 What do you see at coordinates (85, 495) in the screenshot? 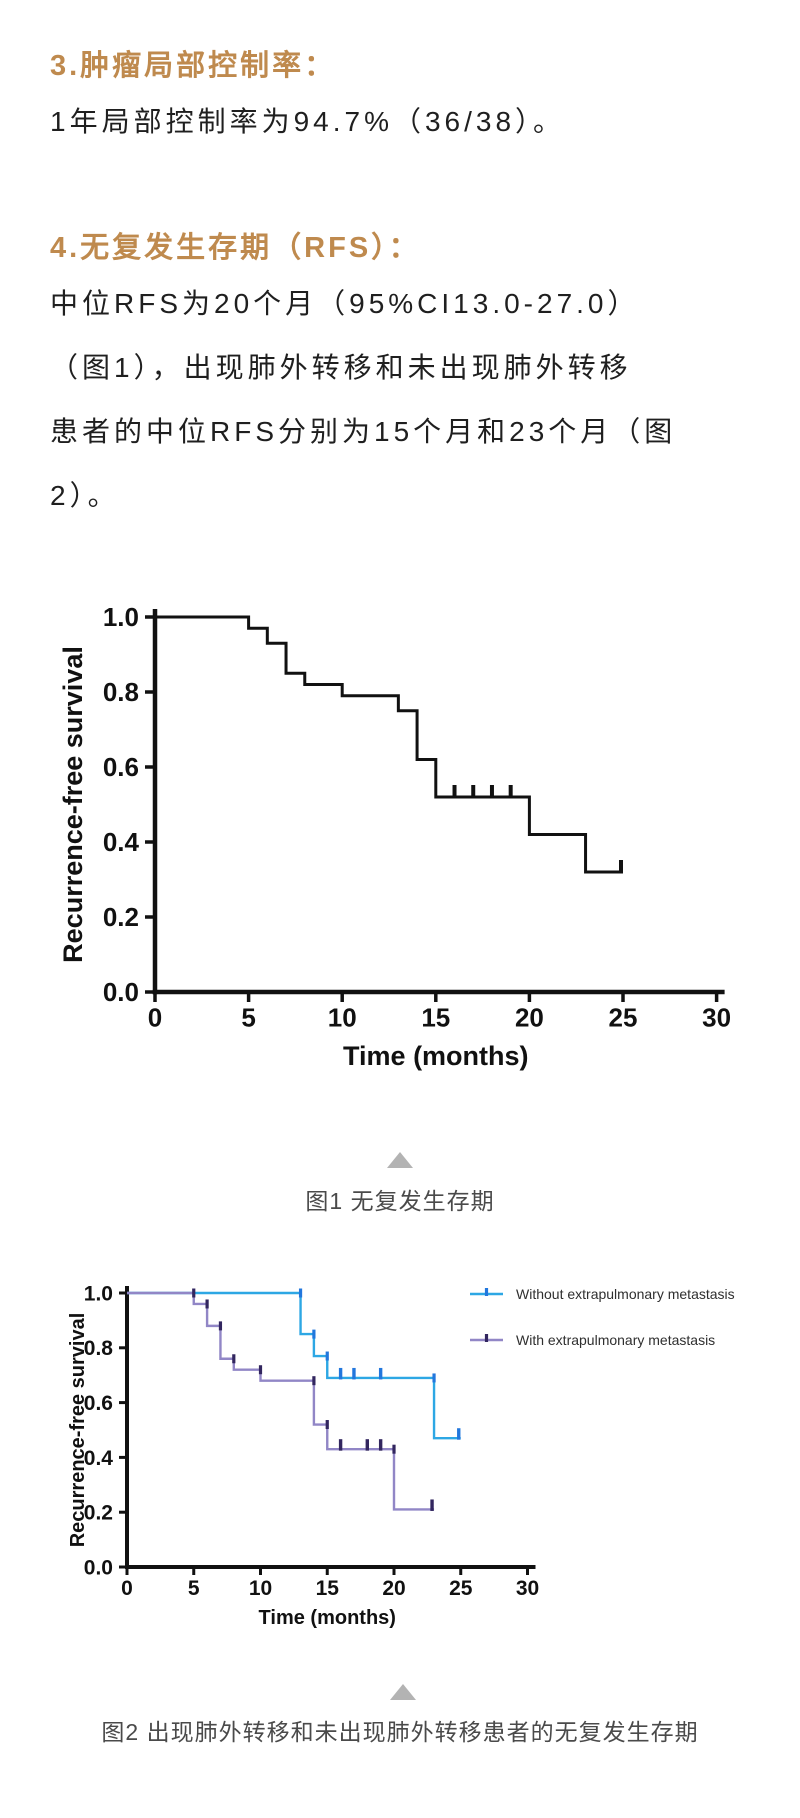
I see `section-4-text-line: 2）。` at bounding box center [85, 495].